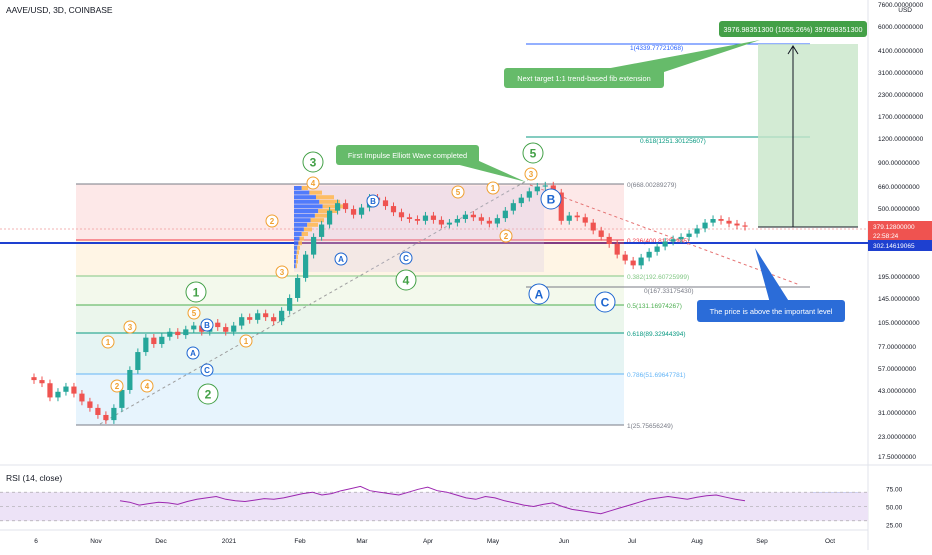 This screenshot has height=555, width=932. Describe the element at coordinates (894, 246) in the screenshot. I see `key-level-value: 302.14619065` at that location.